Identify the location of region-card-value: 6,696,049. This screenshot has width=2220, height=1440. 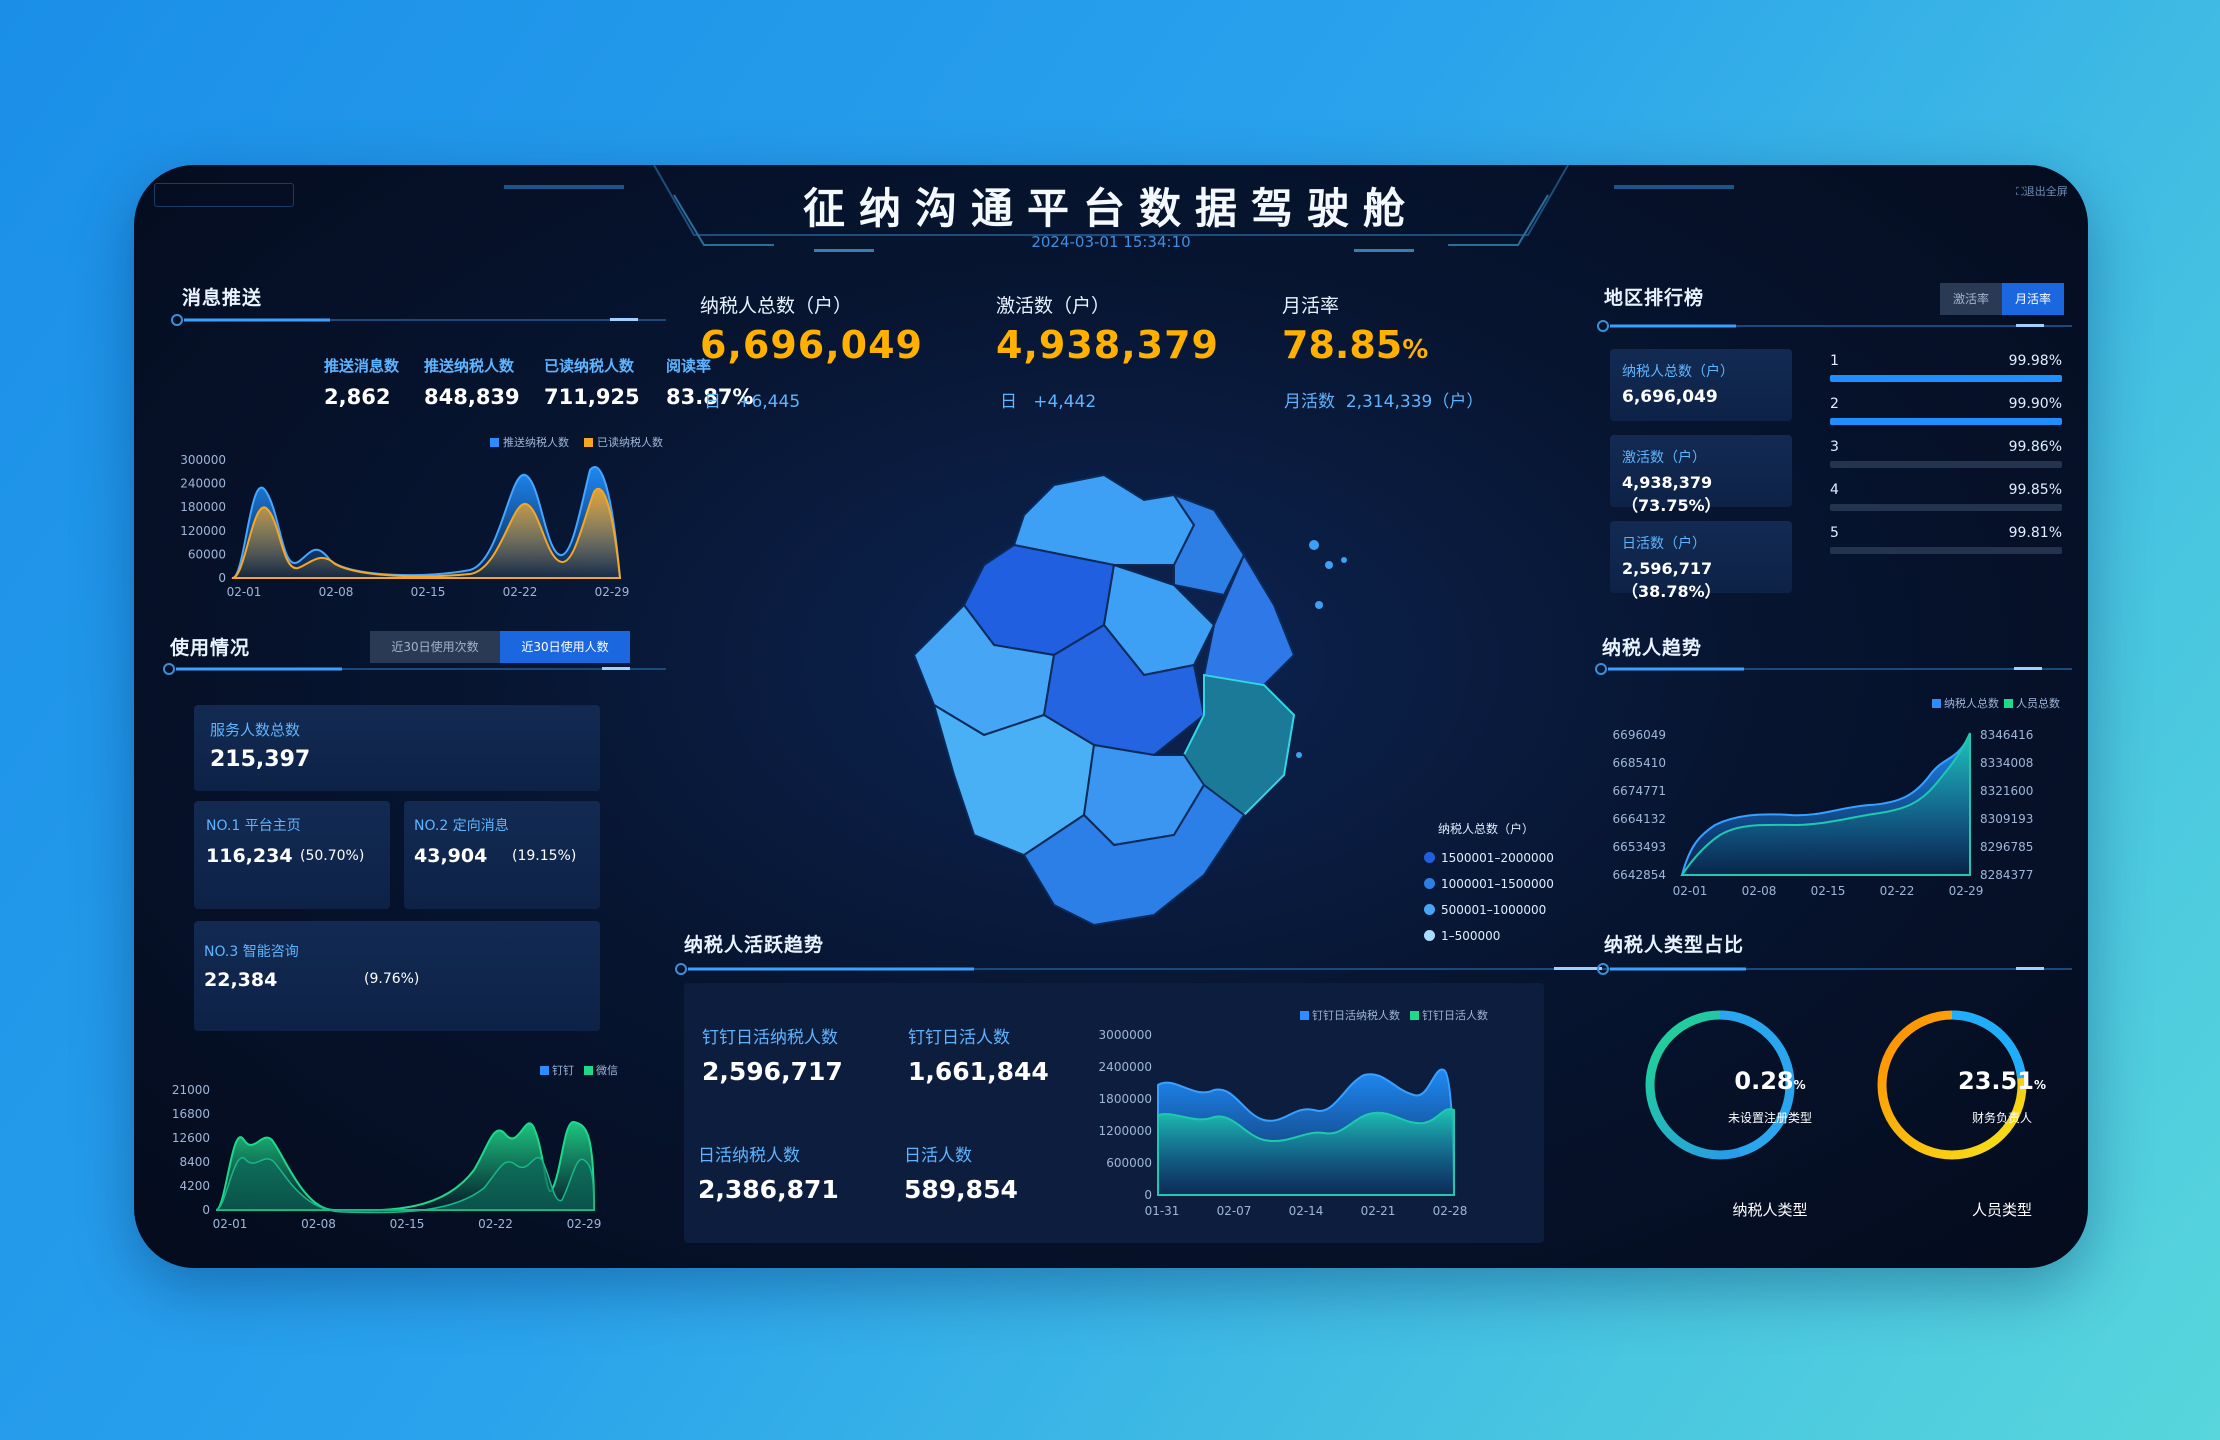
(1670, 397).